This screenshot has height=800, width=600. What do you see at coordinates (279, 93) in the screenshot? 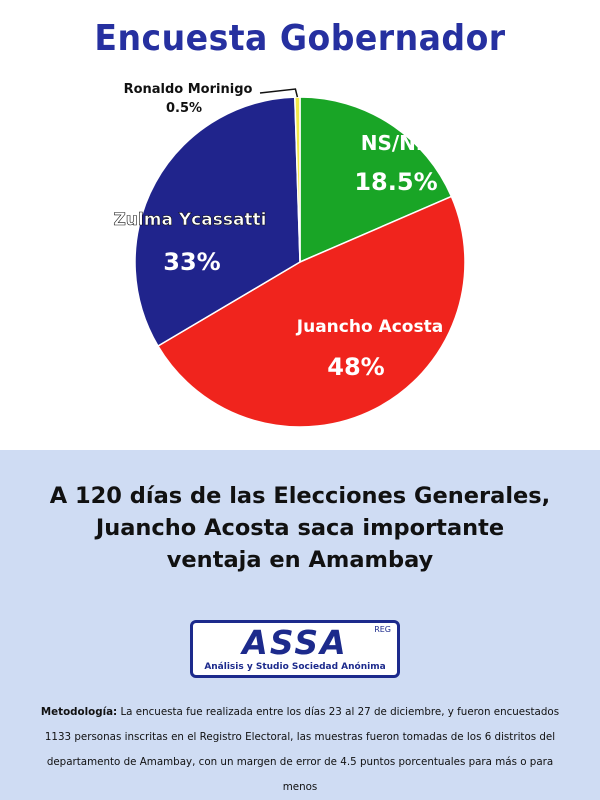
I see `callout-leader-line` at bounding box center [279, 93].